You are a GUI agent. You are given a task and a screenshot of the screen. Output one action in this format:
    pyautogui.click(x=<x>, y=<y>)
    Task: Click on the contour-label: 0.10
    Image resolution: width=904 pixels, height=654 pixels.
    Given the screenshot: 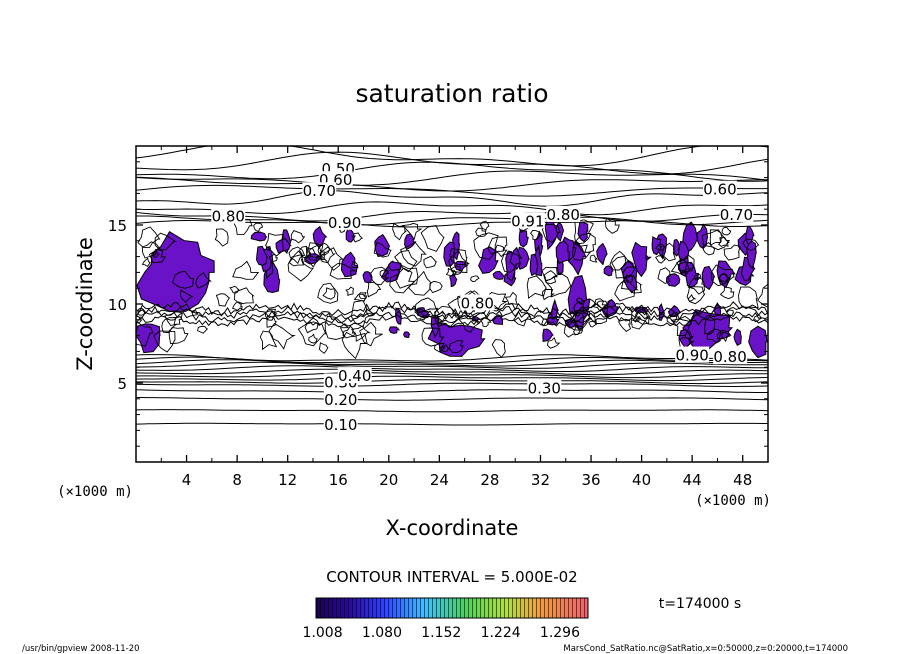 What is the action you would take?
    pyautogui.click(x=340, y=425)
    